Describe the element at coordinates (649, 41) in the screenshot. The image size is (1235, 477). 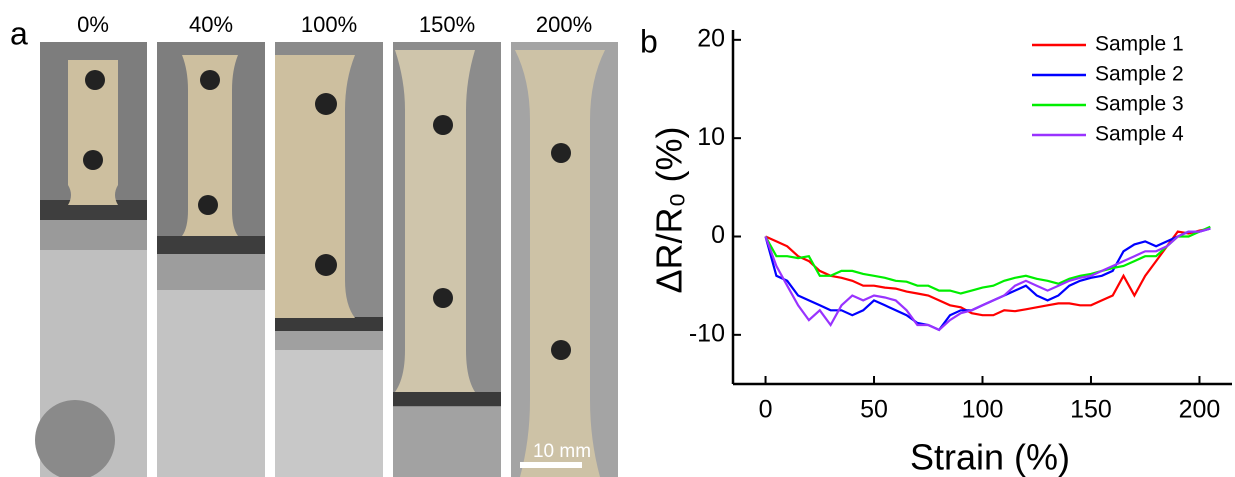
I see `panel-label: b` at that location.